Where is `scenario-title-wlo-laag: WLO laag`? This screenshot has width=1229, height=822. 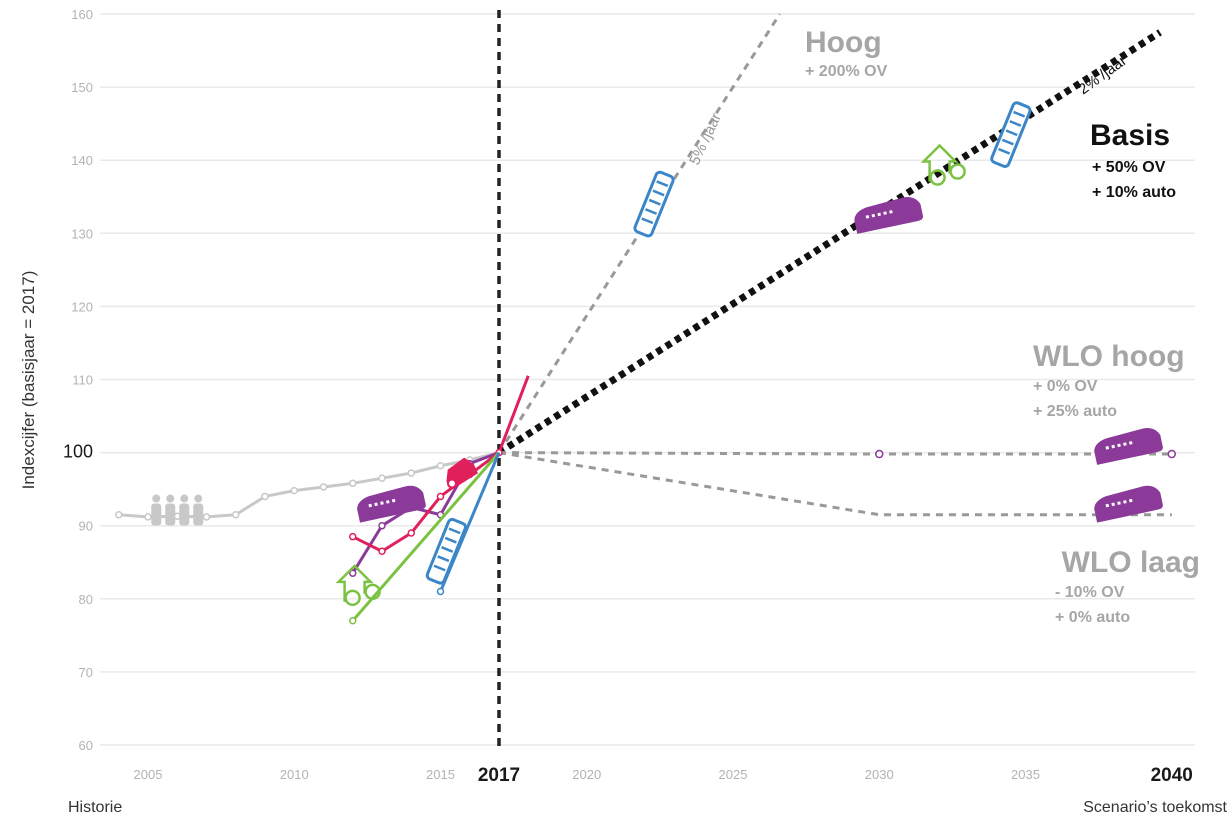 scenario-title-wlo-laag: WLO laag is located at coordinates (1131, 562).